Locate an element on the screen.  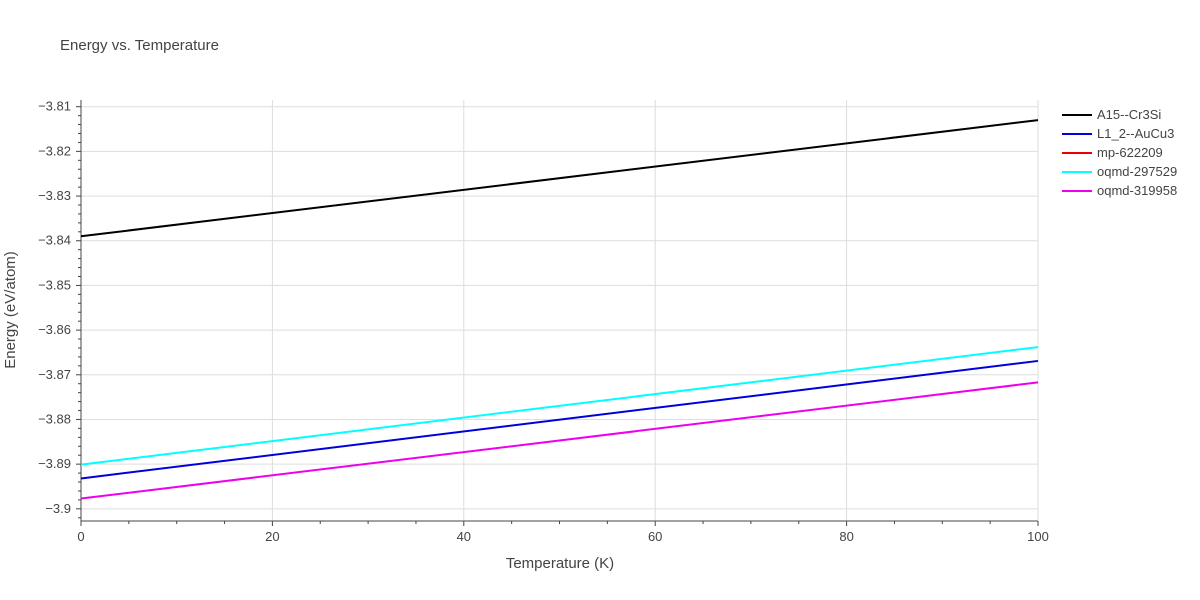
legend-item: A15--Cr3Si is located at coordinates (1111, 114).